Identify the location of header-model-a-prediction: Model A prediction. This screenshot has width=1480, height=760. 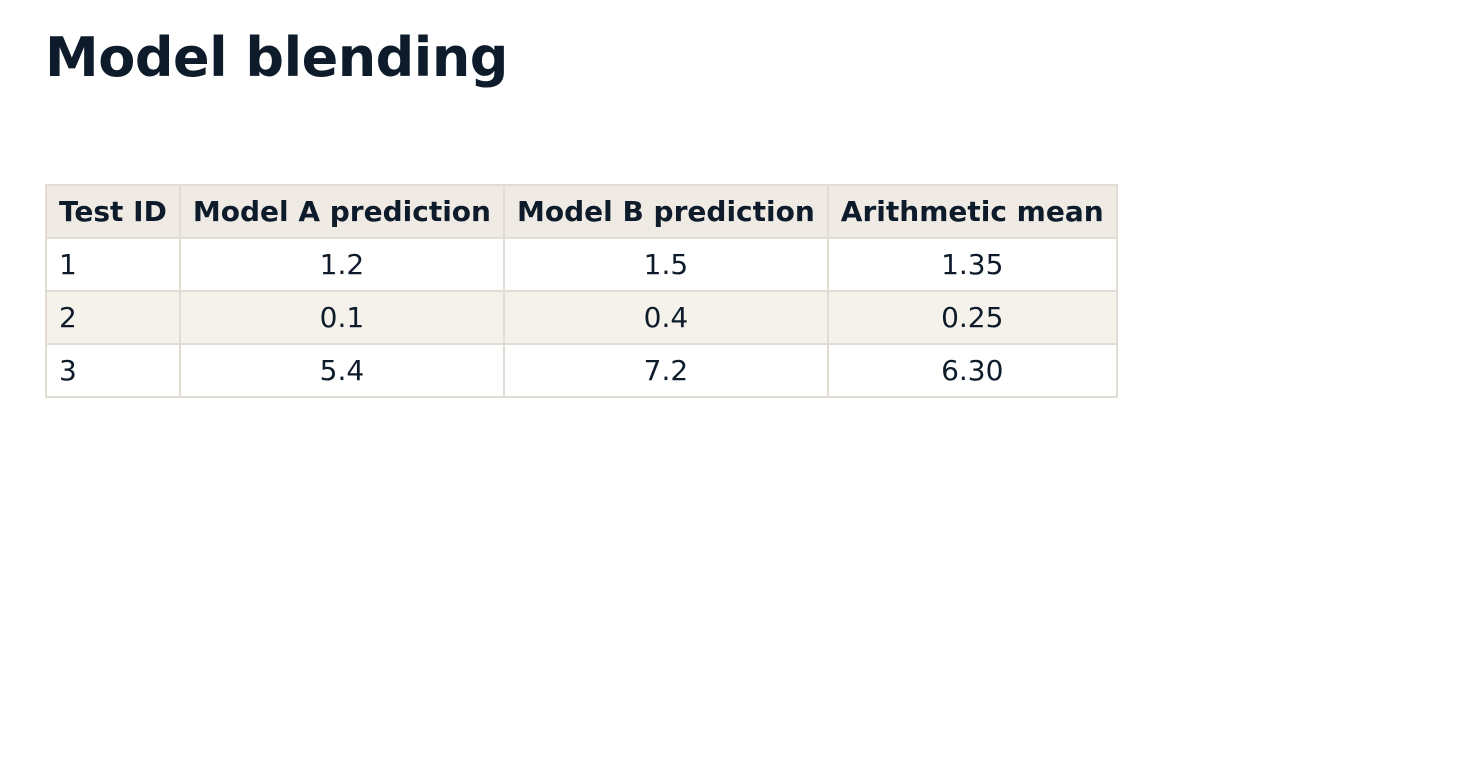
(341, 211).